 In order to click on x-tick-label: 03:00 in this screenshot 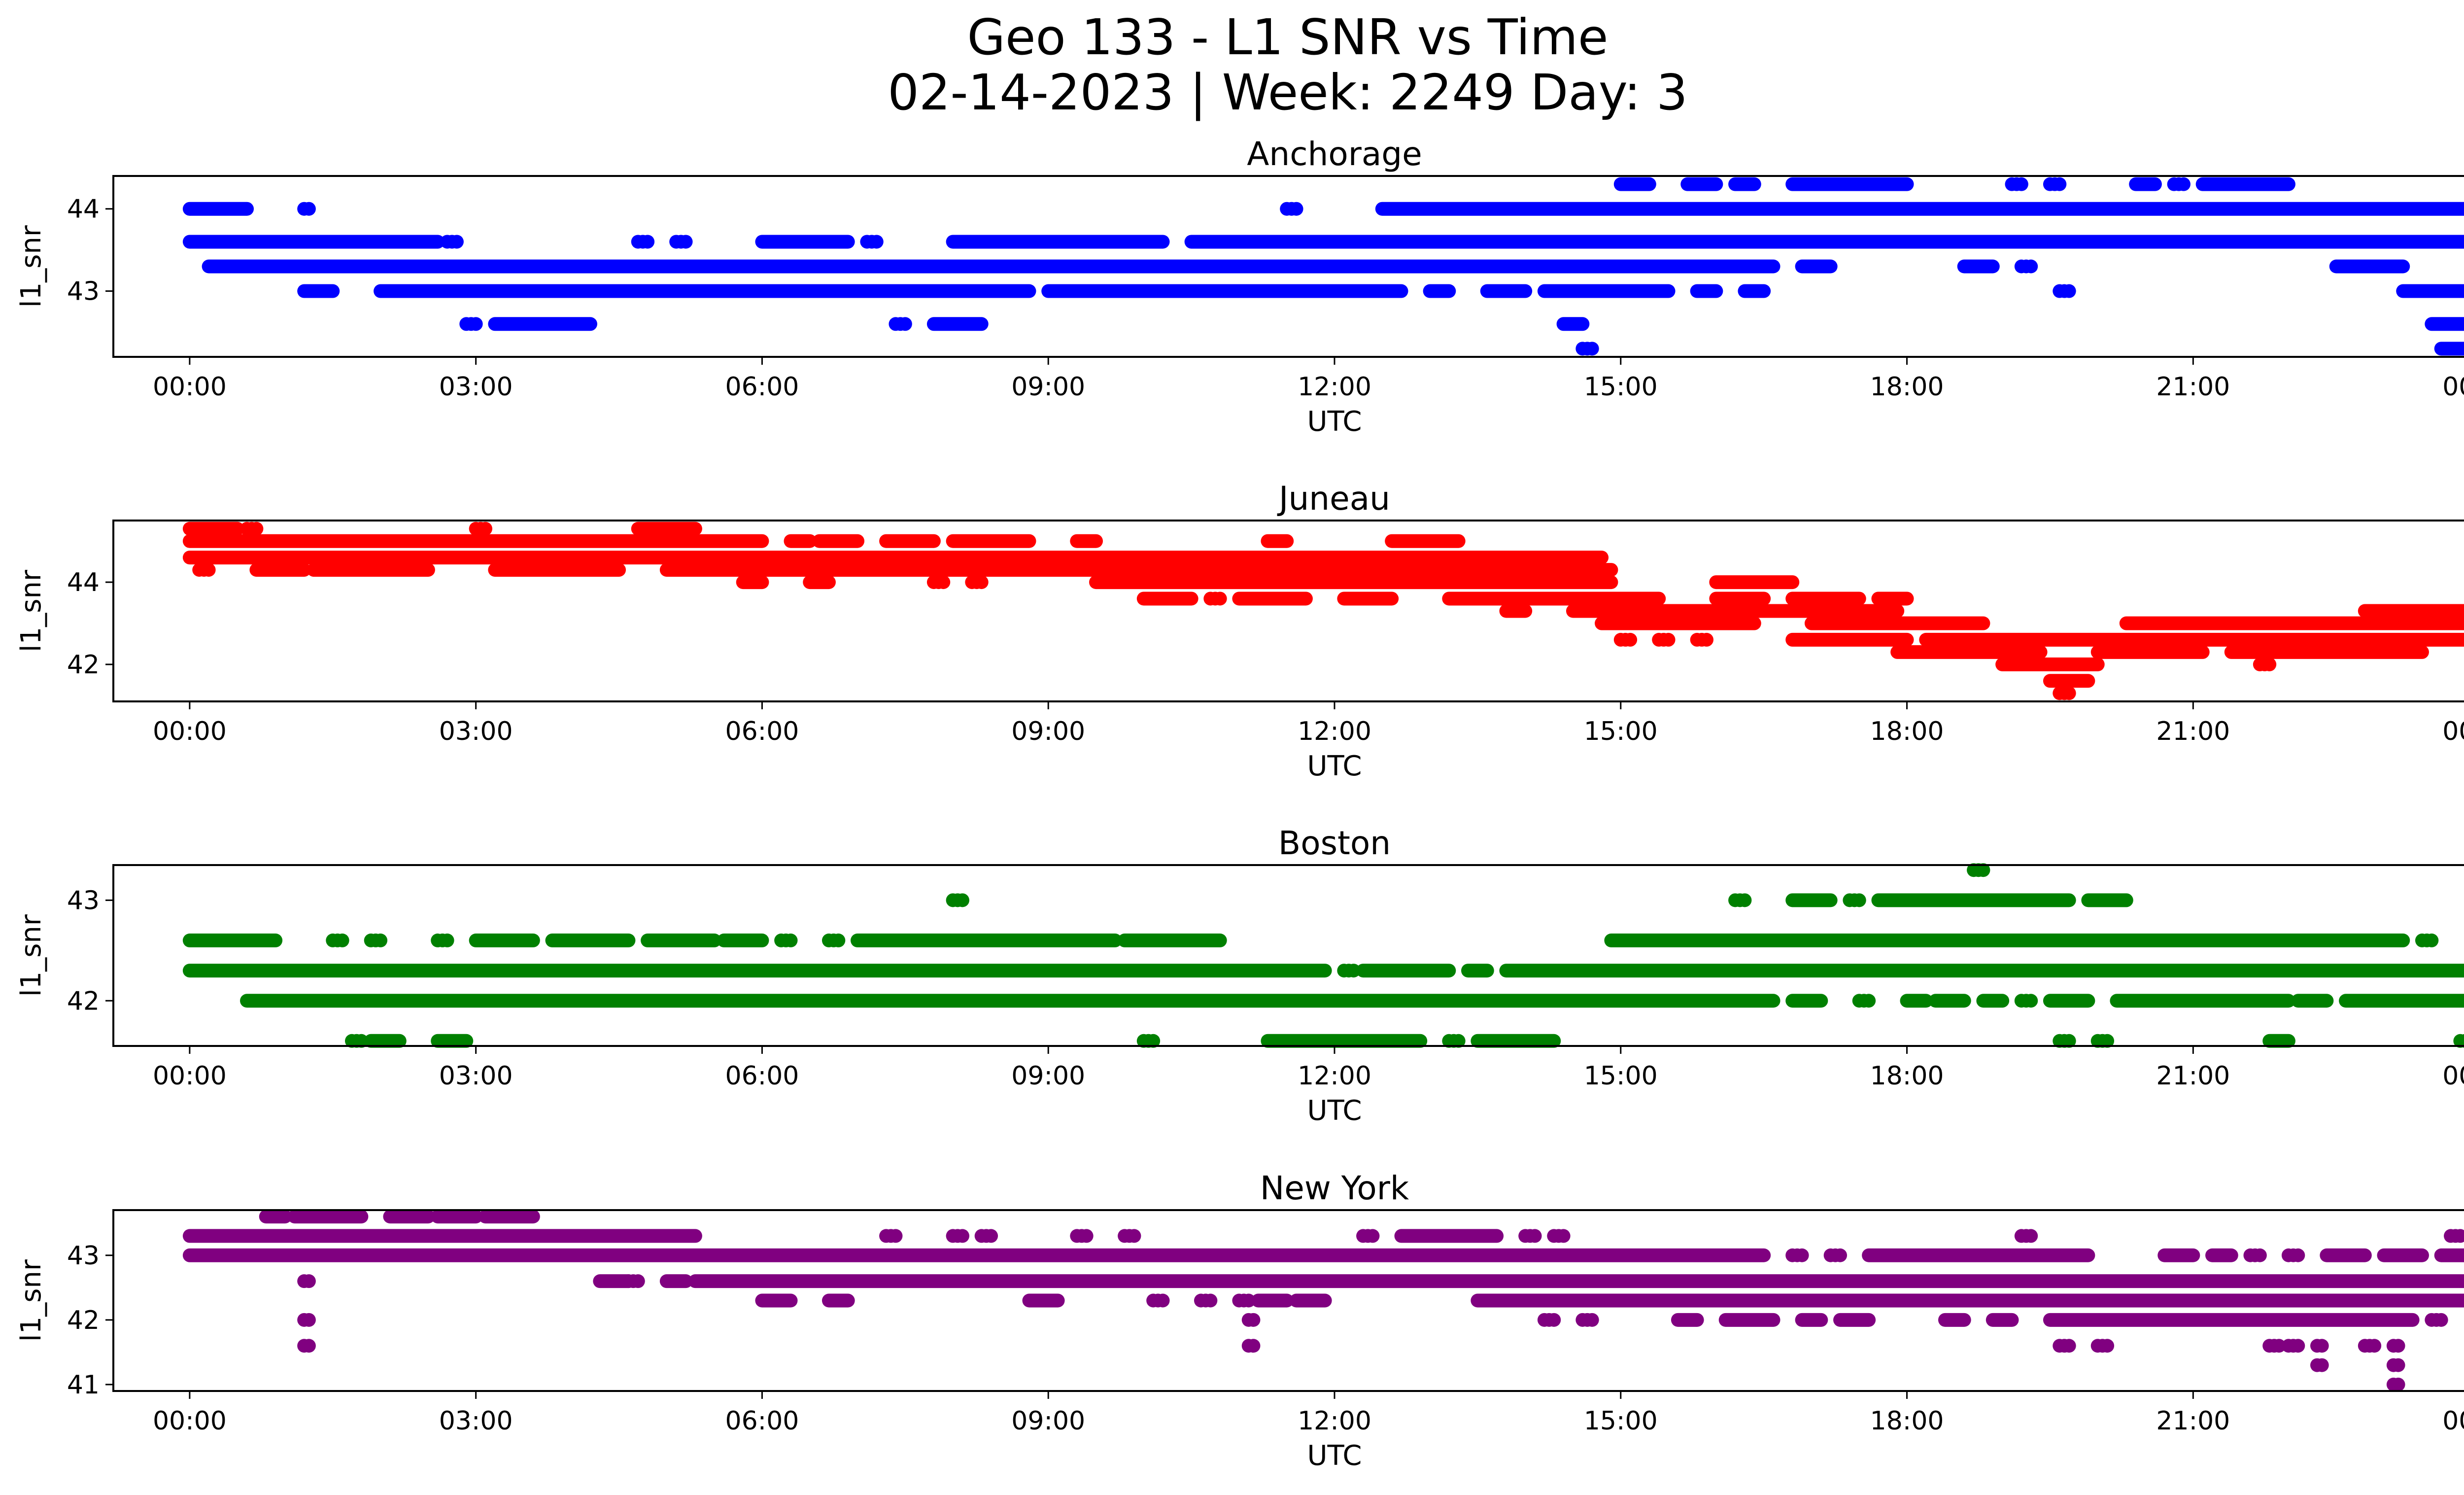, I will do `click(476, 387)`.